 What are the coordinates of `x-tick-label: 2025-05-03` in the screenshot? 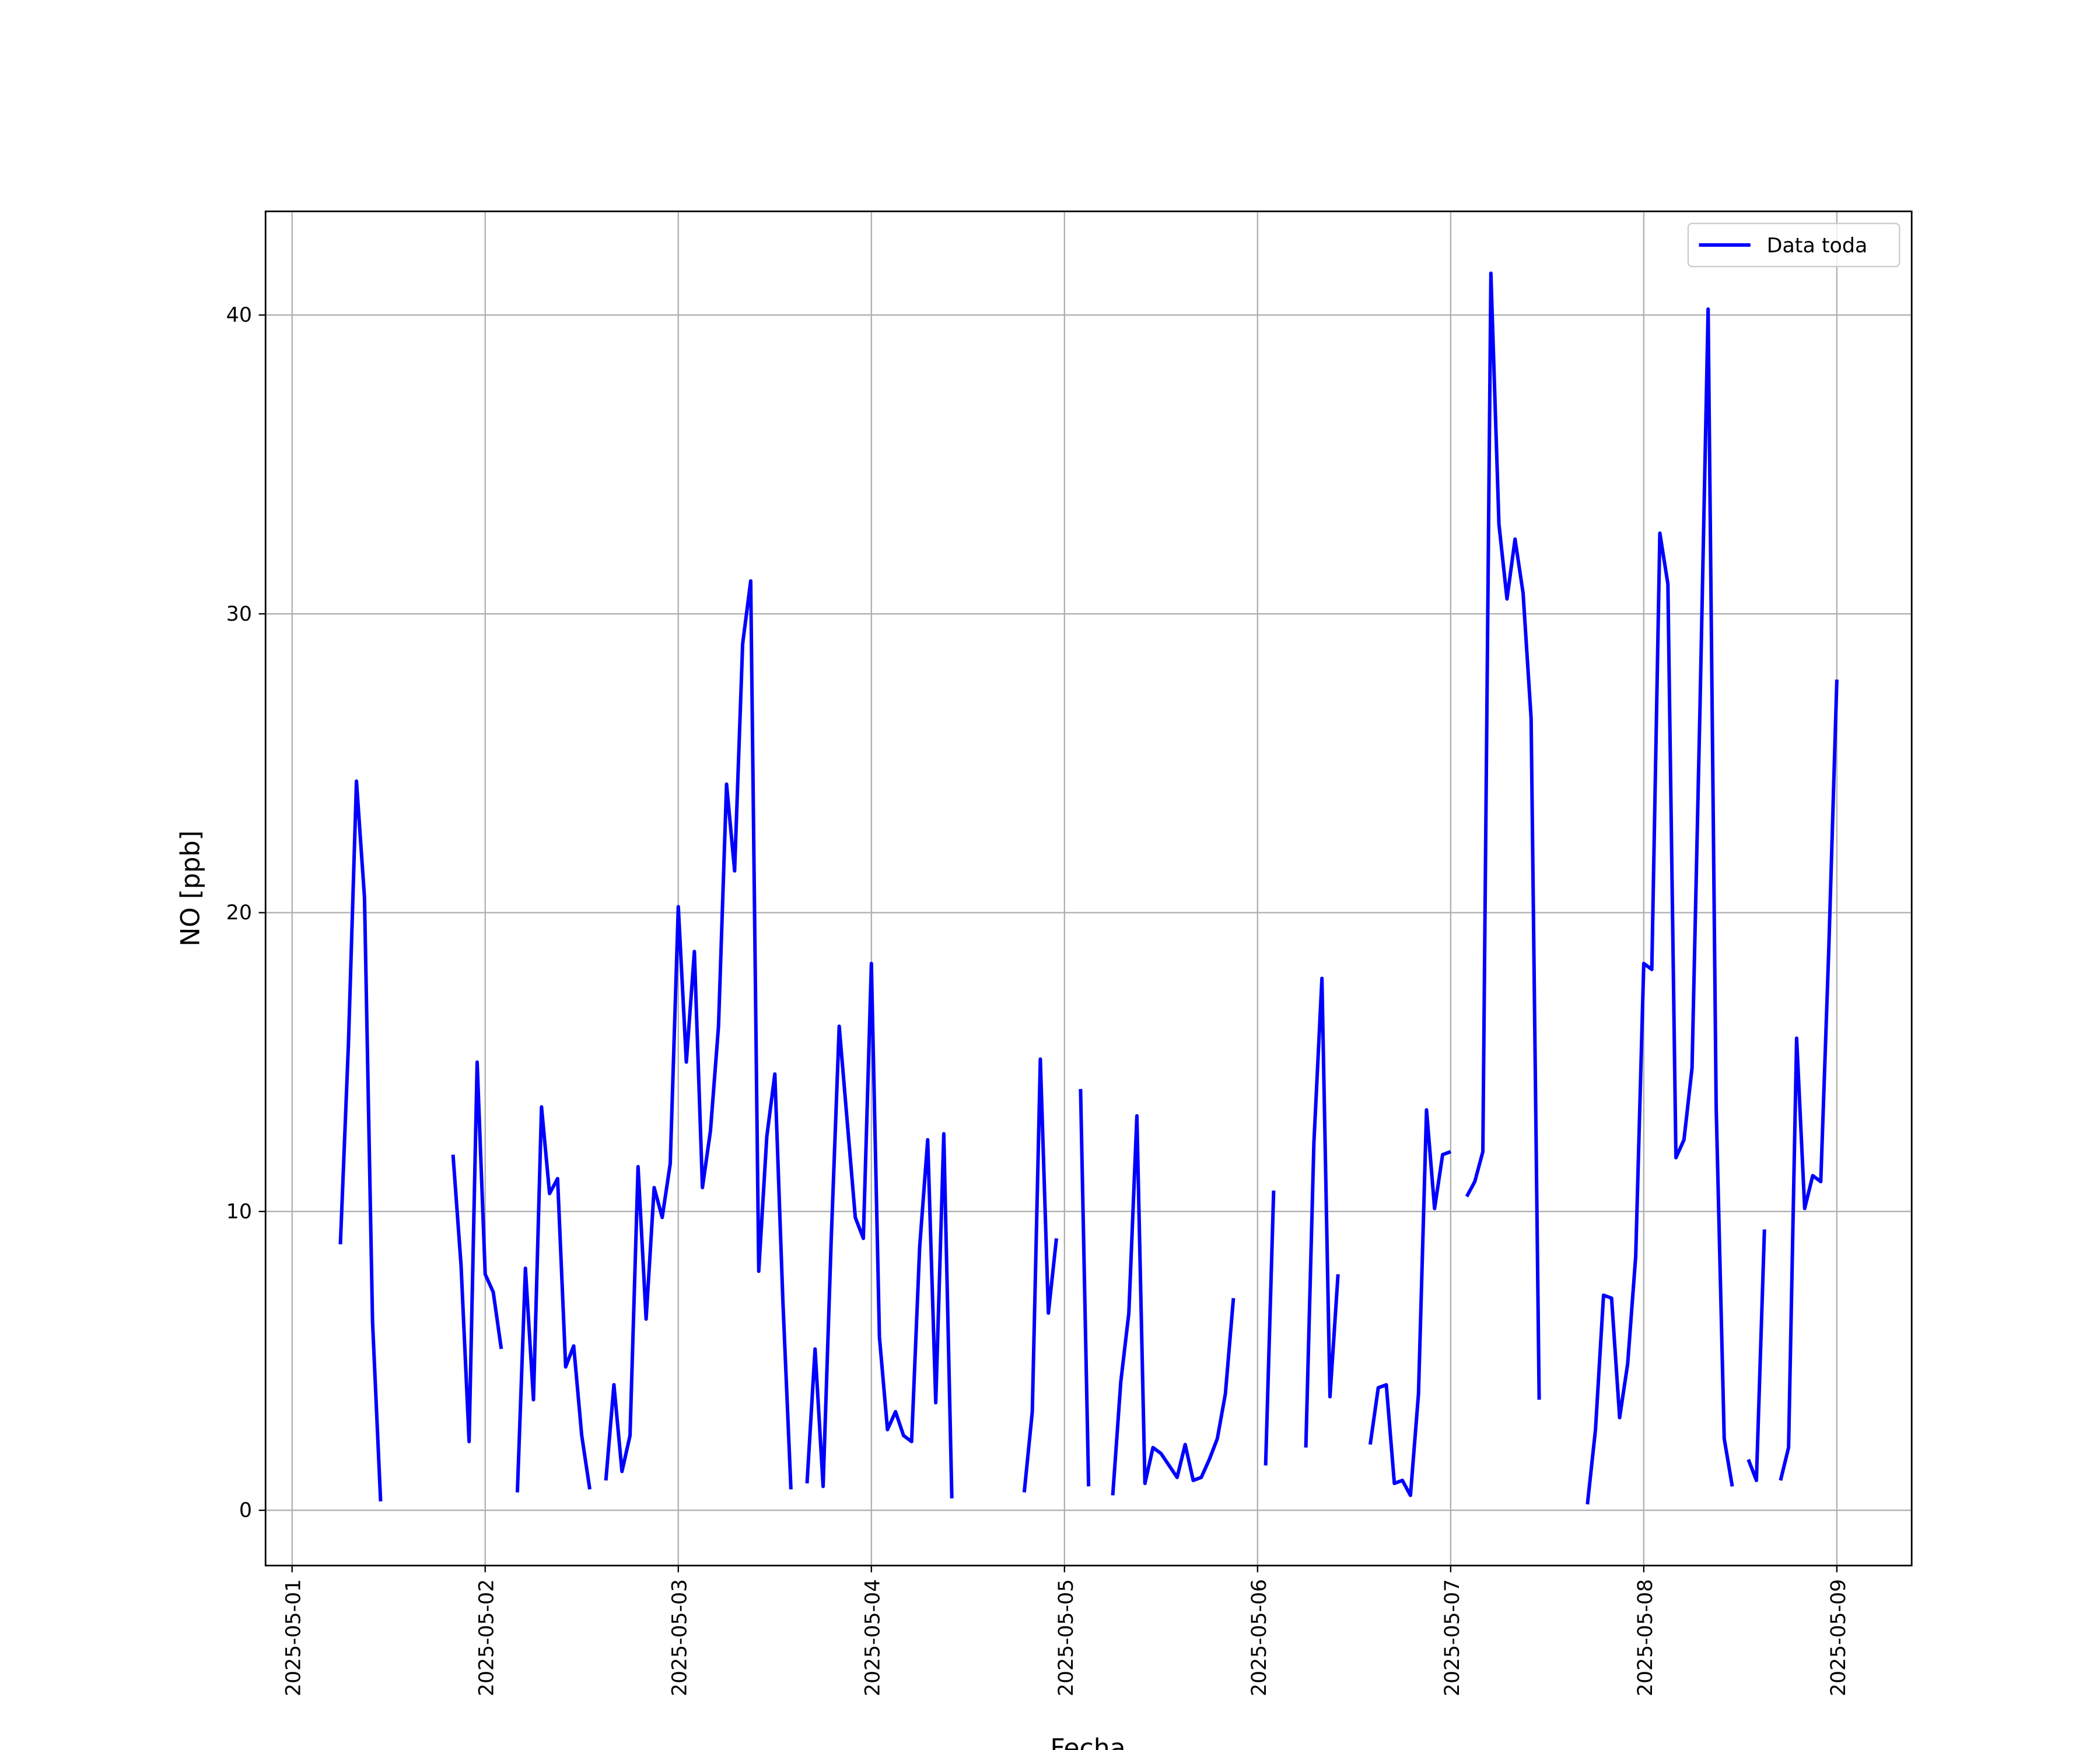 It's located at (680, 1637).